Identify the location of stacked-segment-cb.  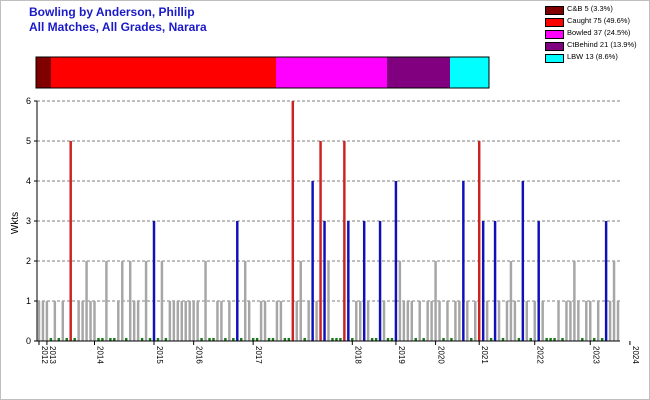
(43, 72).